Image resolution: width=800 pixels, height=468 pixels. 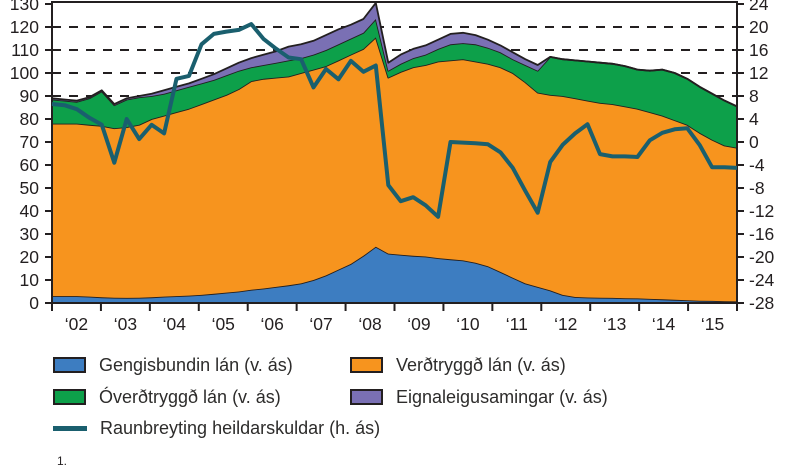 I want to click on y-left-tick-label: 40, so click(x=30, y=211).